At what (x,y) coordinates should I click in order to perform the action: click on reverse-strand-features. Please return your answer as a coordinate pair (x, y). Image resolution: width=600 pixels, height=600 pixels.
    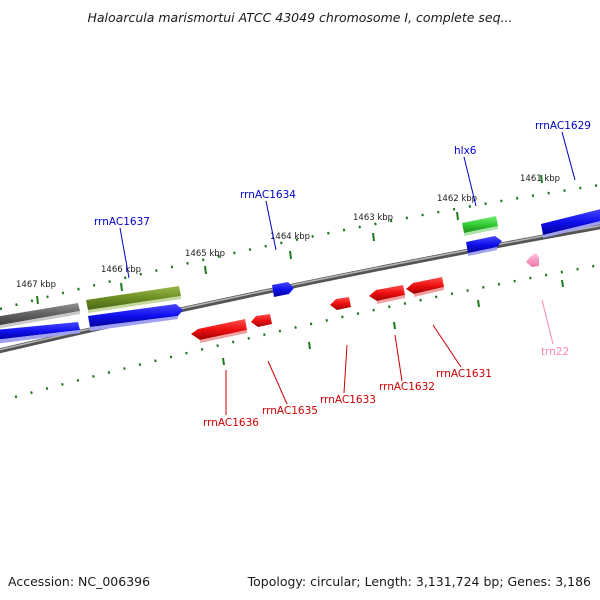
    Looking at the image, I should click on (365, 298).